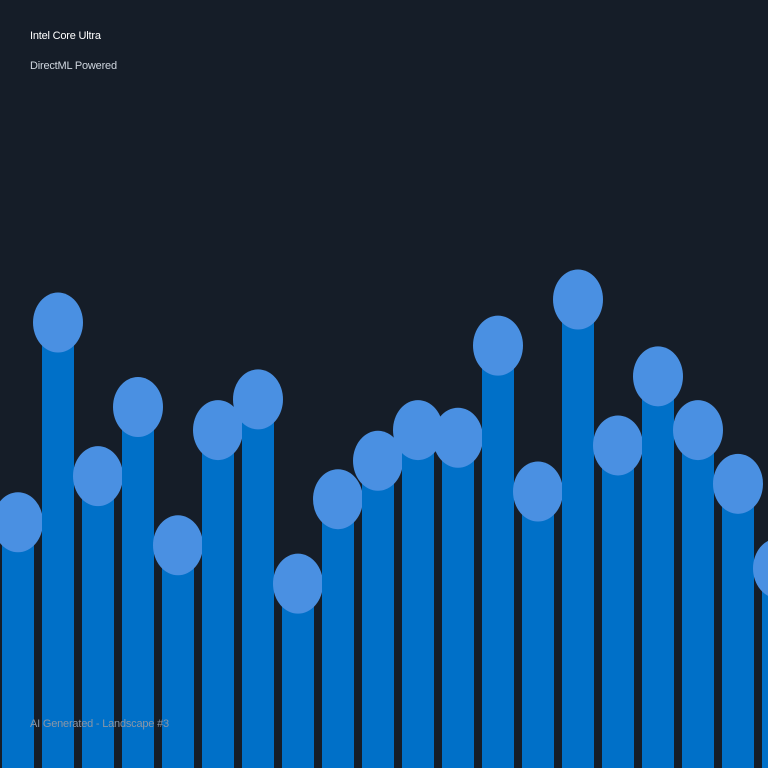 The width and height of the screenshot is (768, 768). Describe the element at coordinates (99, 724) in the screenshot. I see `footer-caption: AI Generated - Landscape #3` at that location.